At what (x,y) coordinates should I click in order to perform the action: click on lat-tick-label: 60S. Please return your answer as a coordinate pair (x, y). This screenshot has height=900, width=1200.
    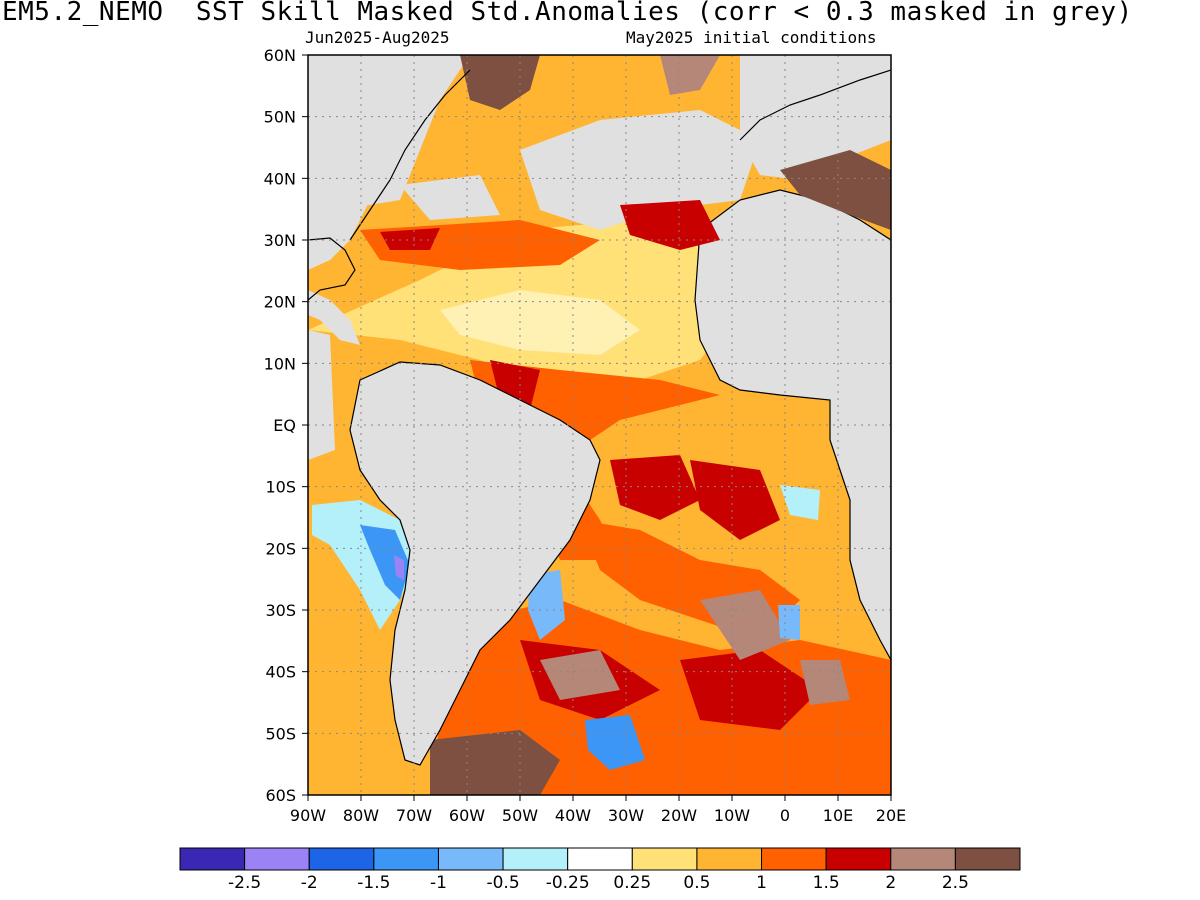
    Looking at the image, I should click on (280, 795).